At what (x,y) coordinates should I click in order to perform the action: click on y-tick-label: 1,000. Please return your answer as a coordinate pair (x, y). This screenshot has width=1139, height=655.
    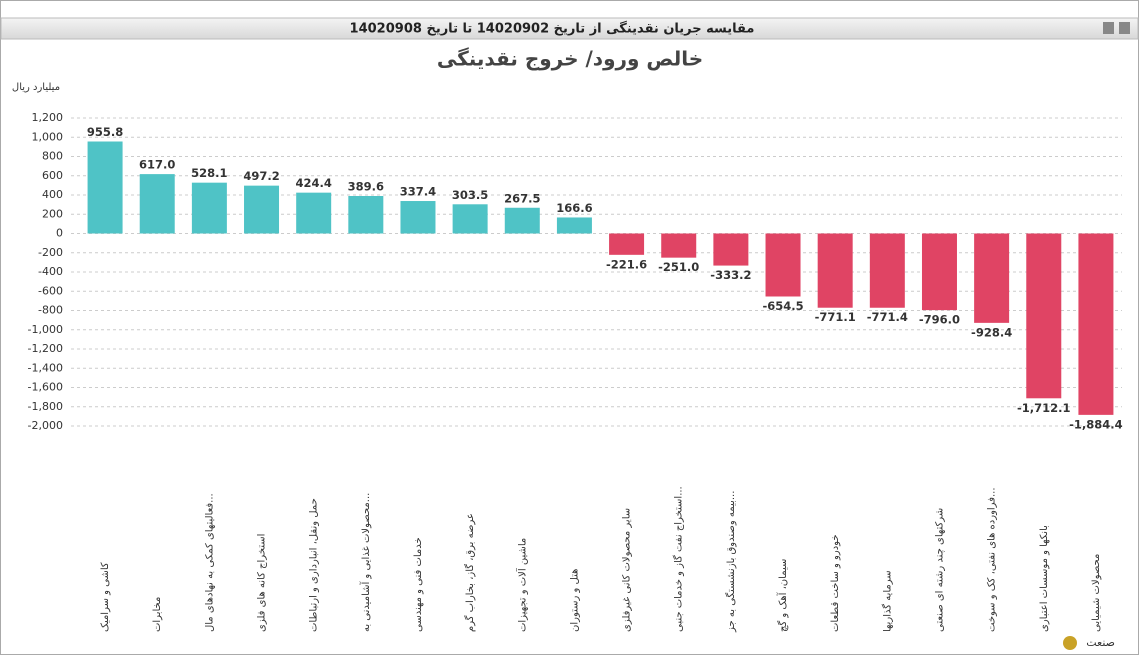
    Looking at the image, I should click on (48, 136).